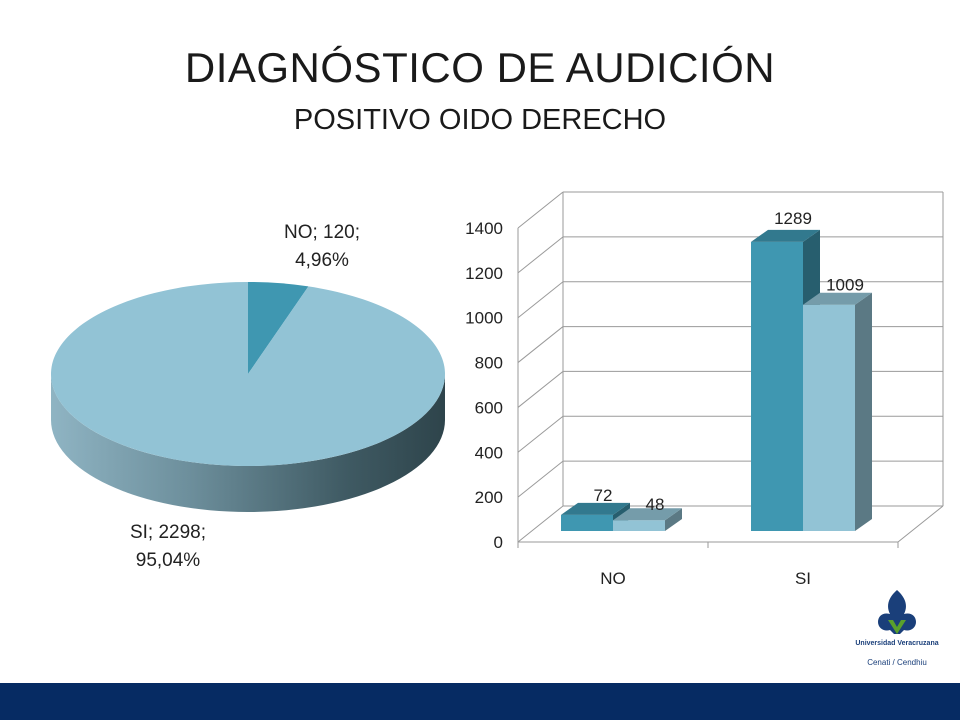 This screenshot has height=720, width=960. What do you see at coordinates (322, 232) in the screenshot?
I see `pie-data-label: NO; 120;` at bounding box center [322, 232].